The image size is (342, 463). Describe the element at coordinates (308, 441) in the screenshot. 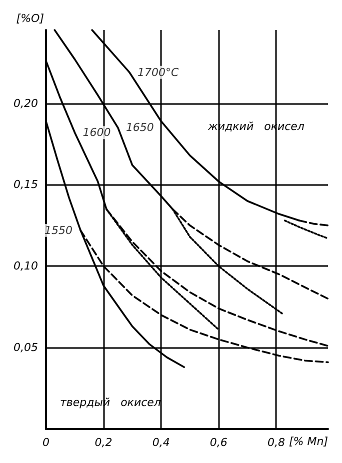

I see `x-axis-title: [% Mn]` at that location.